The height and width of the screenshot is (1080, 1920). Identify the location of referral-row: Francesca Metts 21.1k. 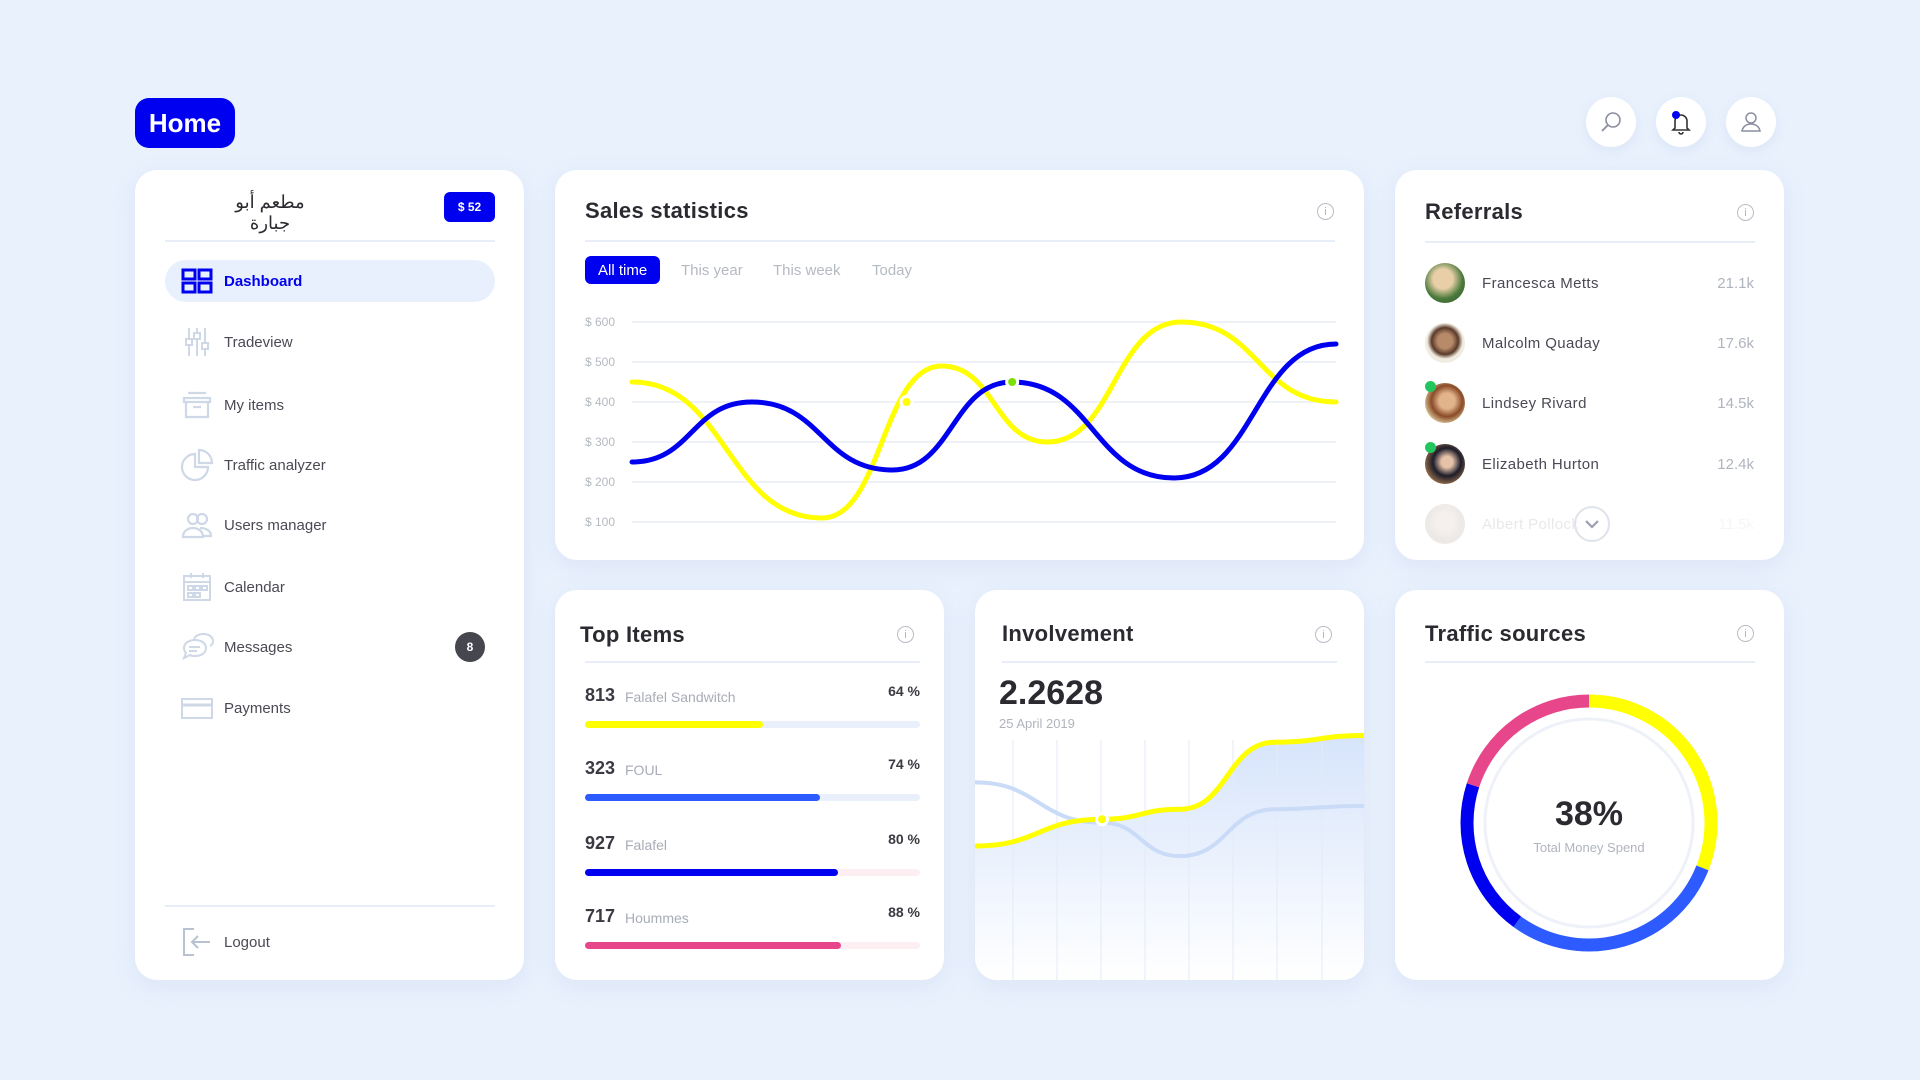
(1589, 283).